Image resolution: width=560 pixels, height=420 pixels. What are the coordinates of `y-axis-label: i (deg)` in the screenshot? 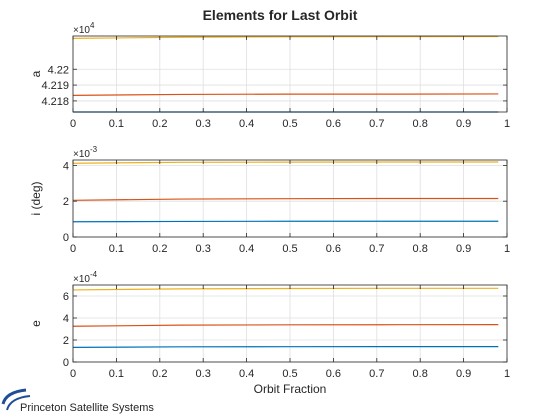 It's located at (36, 198).